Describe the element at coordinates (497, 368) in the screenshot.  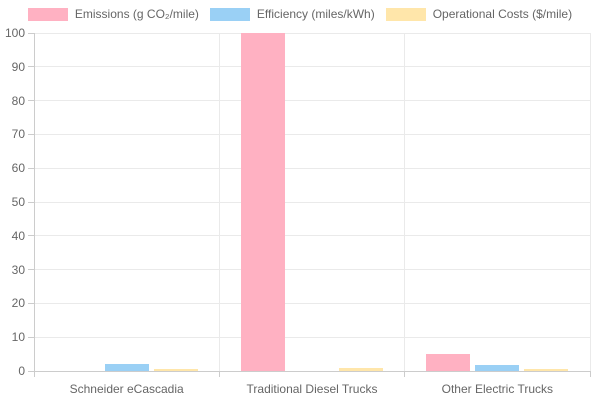
I see `bar-efficiency-other-electric-trucks` at that location.